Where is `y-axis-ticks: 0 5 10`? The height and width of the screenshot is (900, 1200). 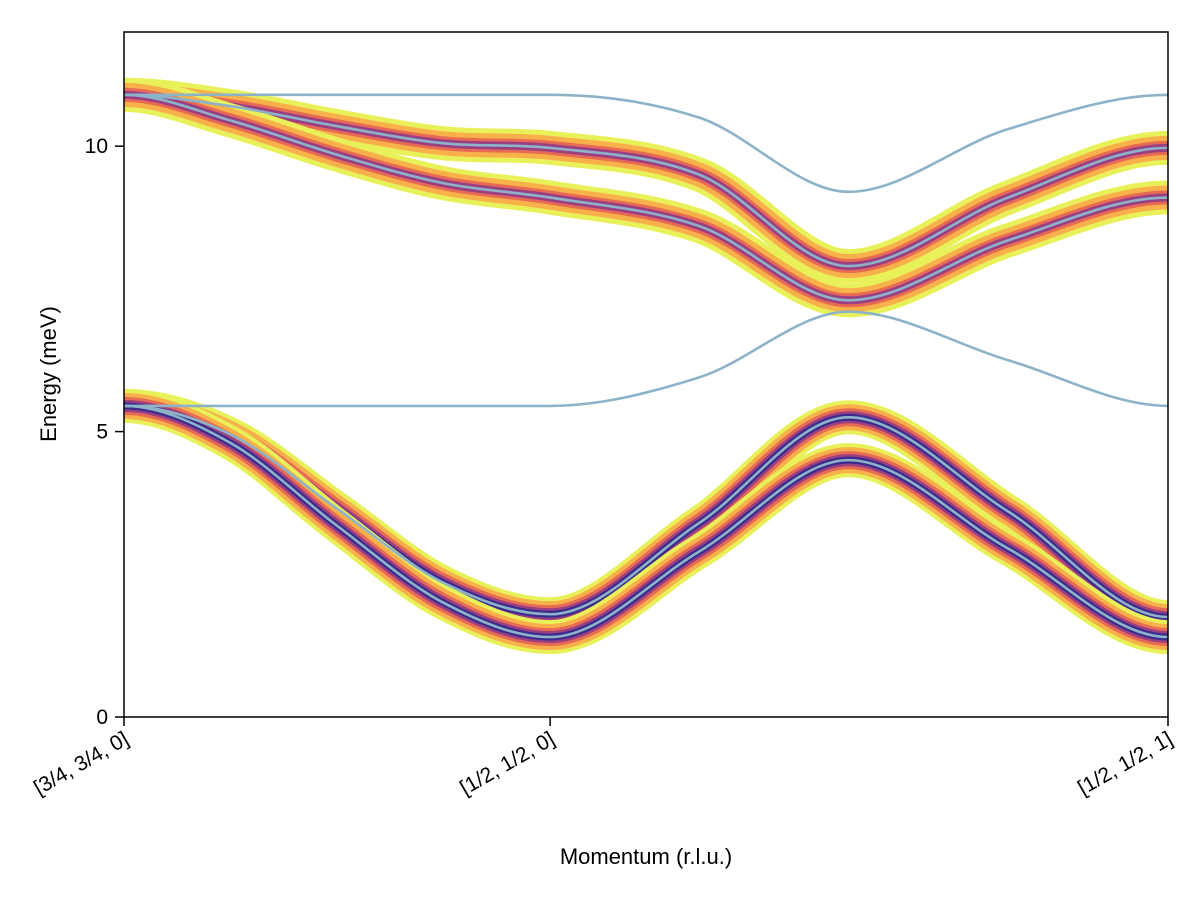 y-axis-ticks: 0 5 10 is located at coordinates (104, 432).